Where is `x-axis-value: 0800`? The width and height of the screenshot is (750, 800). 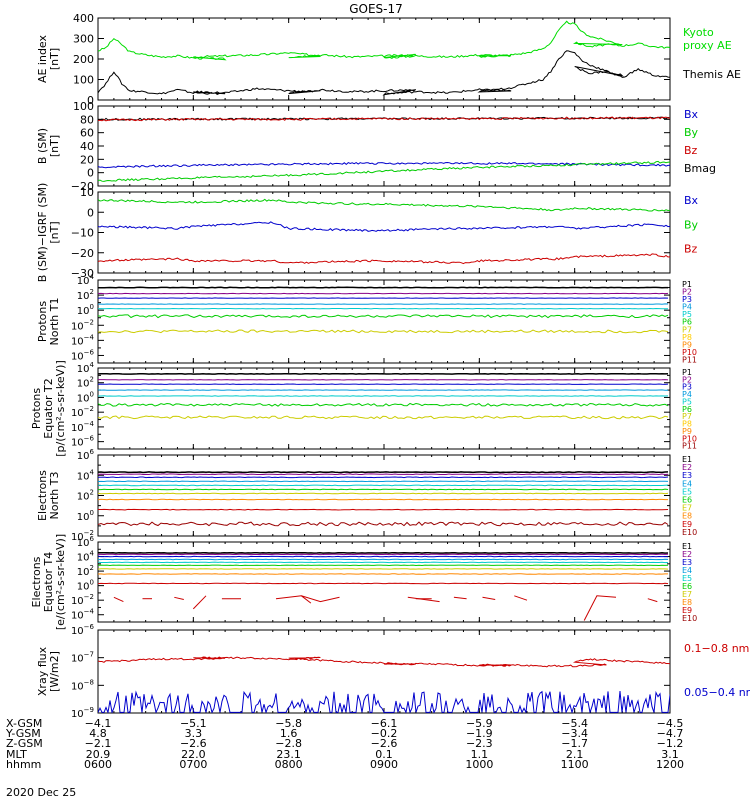 x-axis-value: 0800 is located at coordinates (289, 764).